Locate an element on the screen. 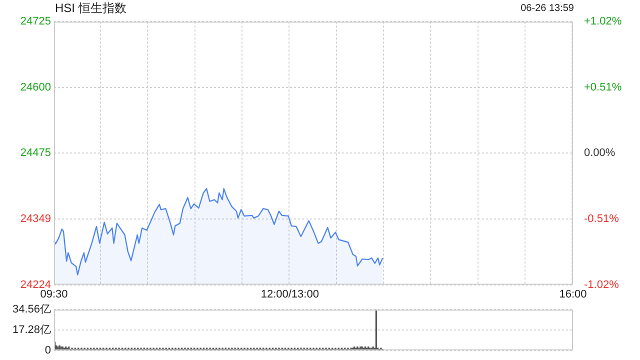  y-tick-label: 24349 is located at coordinates (35, 219).